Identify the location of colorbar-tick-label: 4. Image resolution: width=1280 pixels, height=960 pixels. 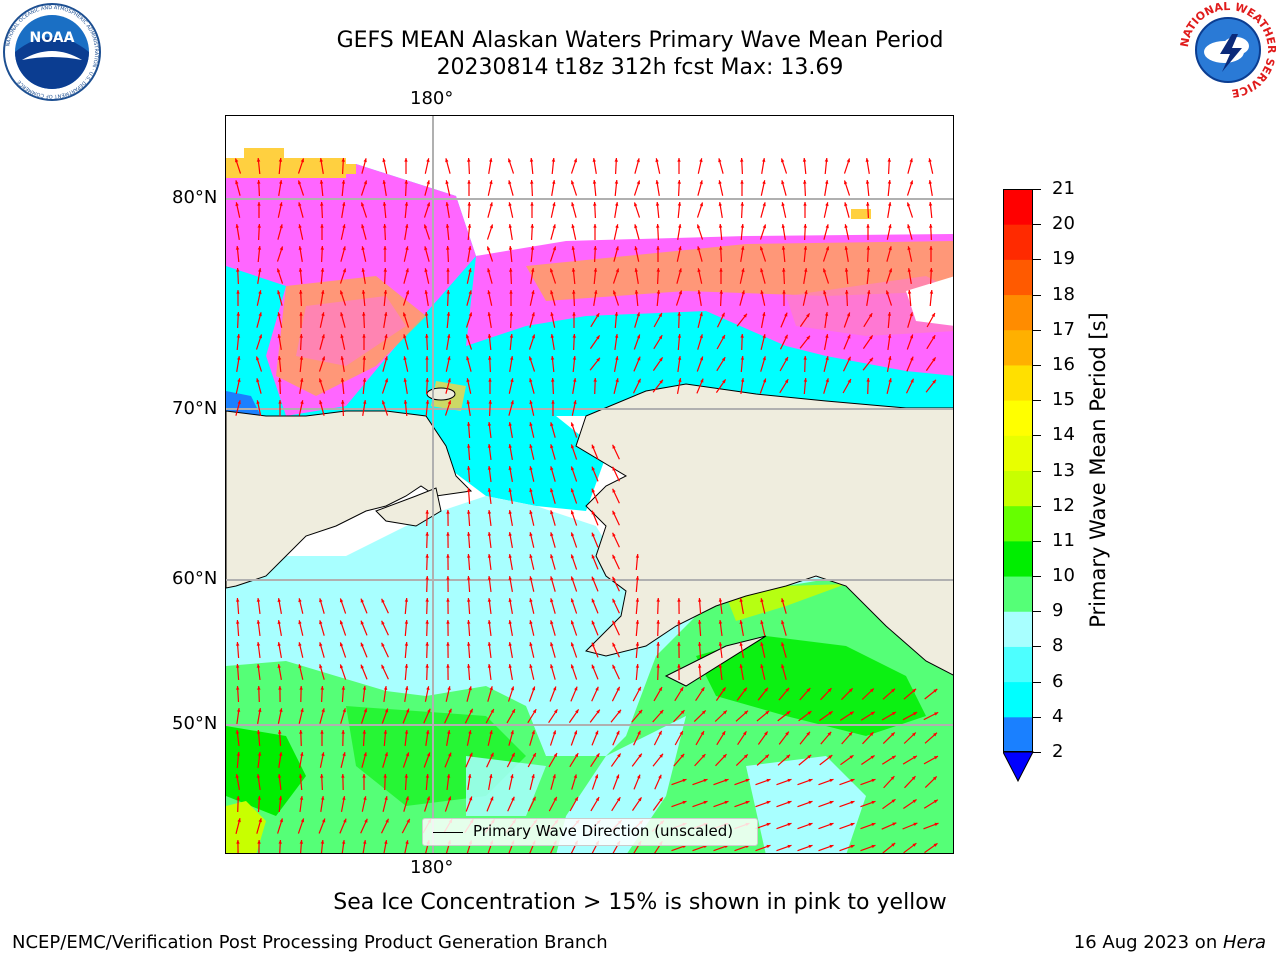
(1058, 716).